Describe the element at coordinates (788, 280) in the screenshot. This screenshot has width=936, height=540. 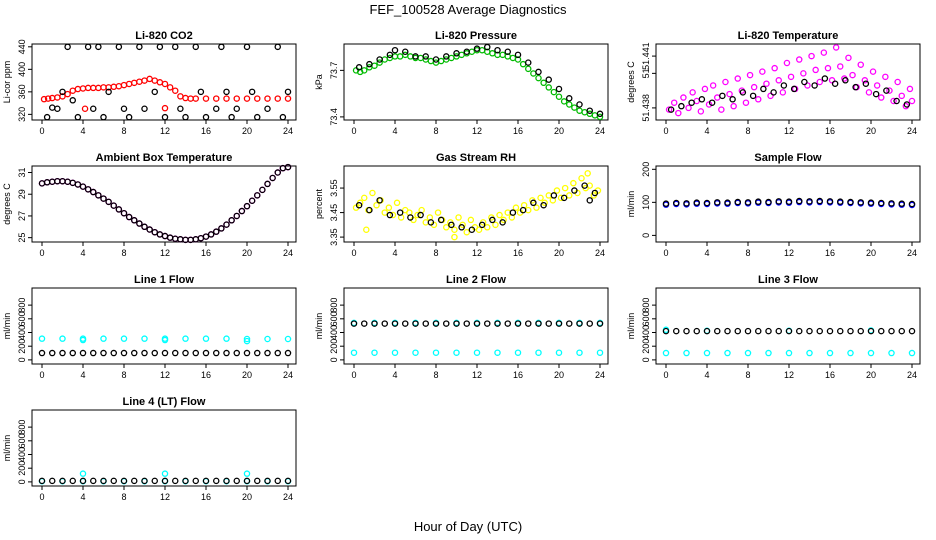
I see `panel-title: Line 3 Flow` at that location.